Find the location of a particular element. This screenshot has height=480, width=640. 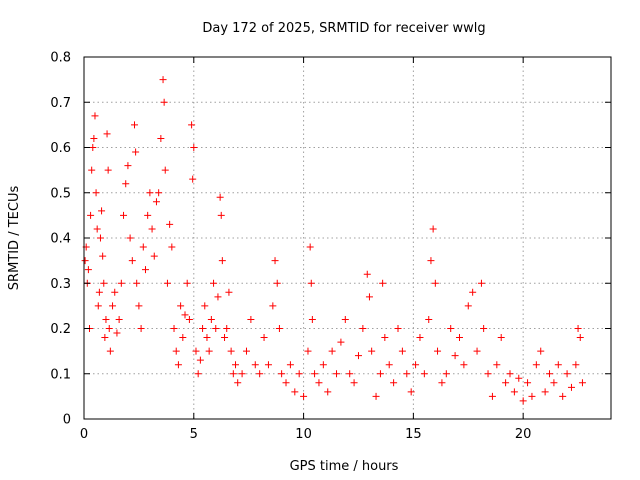

y-axis-label: SRMTID / TECUs is located at coordinates (14, 238).